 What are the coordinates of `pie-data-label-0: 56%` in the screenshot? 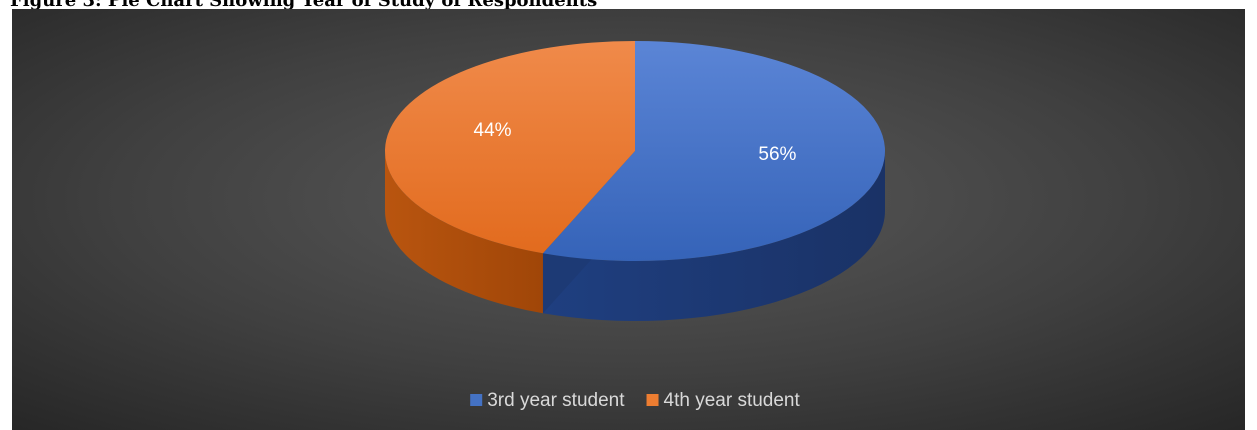 It's located at (777, 154).